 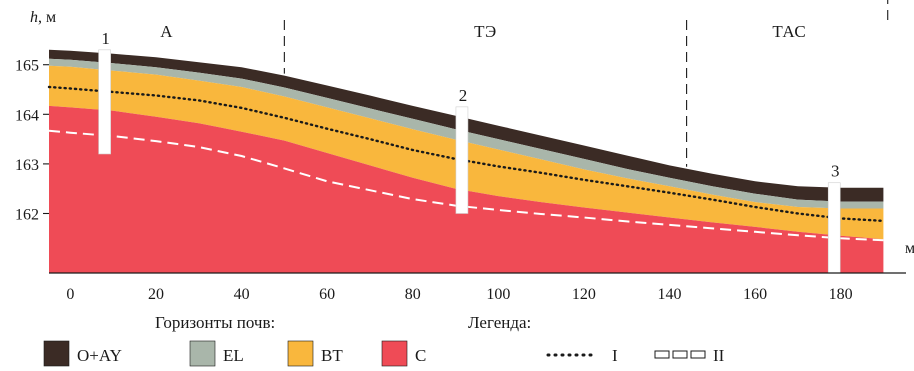 I want to click on x-axis-ticks: 0 20 40 60 80 100 120 140 160 180, so click(x=459, y=294).